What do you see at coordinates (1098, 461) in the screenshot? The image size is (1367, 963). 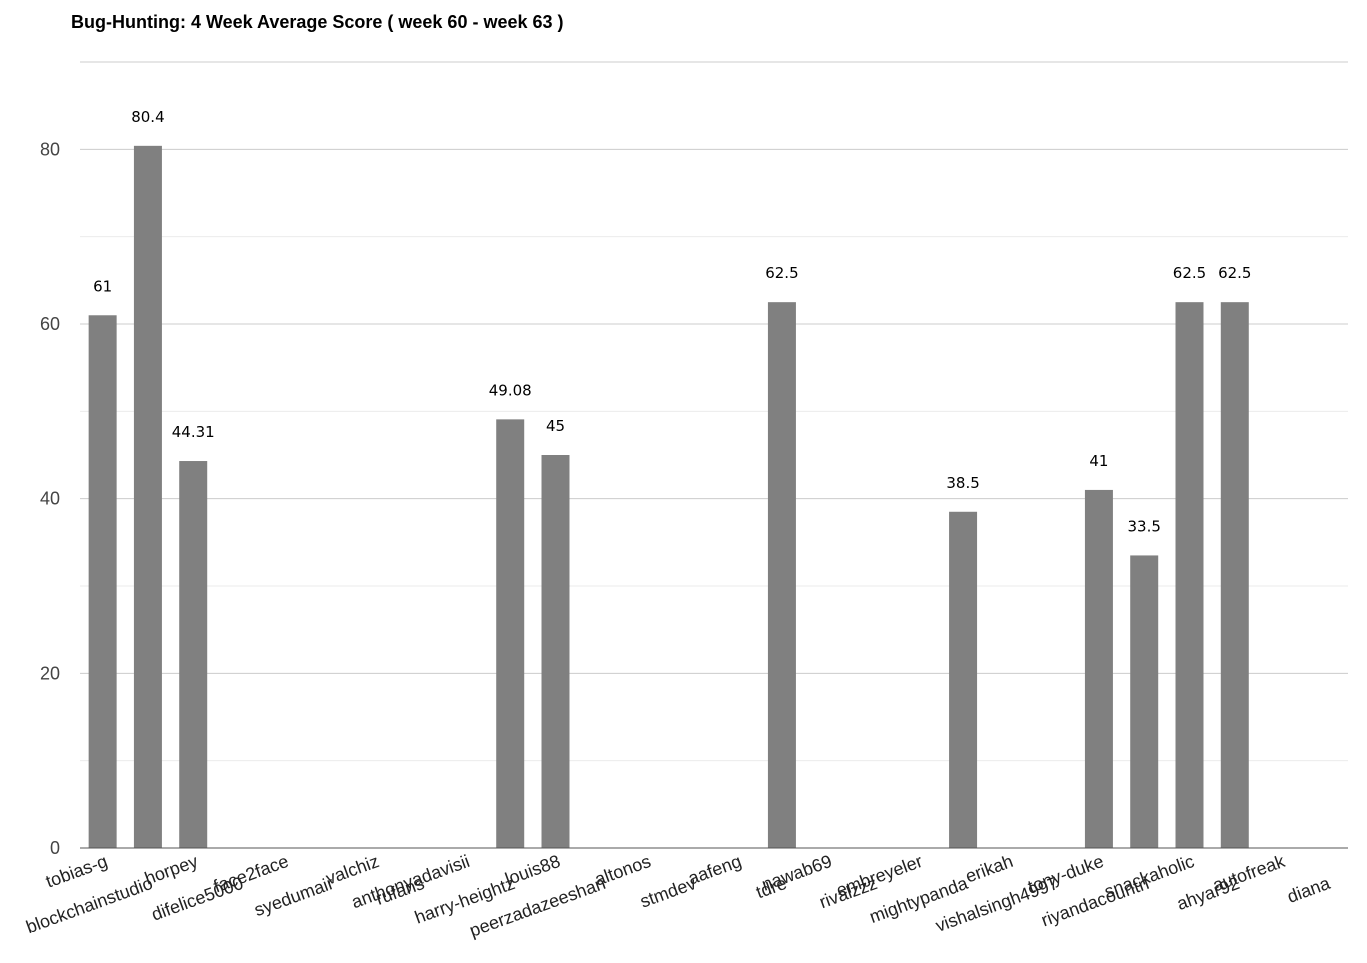 I see `data-label: 41` at bounding box center [1098, 461].